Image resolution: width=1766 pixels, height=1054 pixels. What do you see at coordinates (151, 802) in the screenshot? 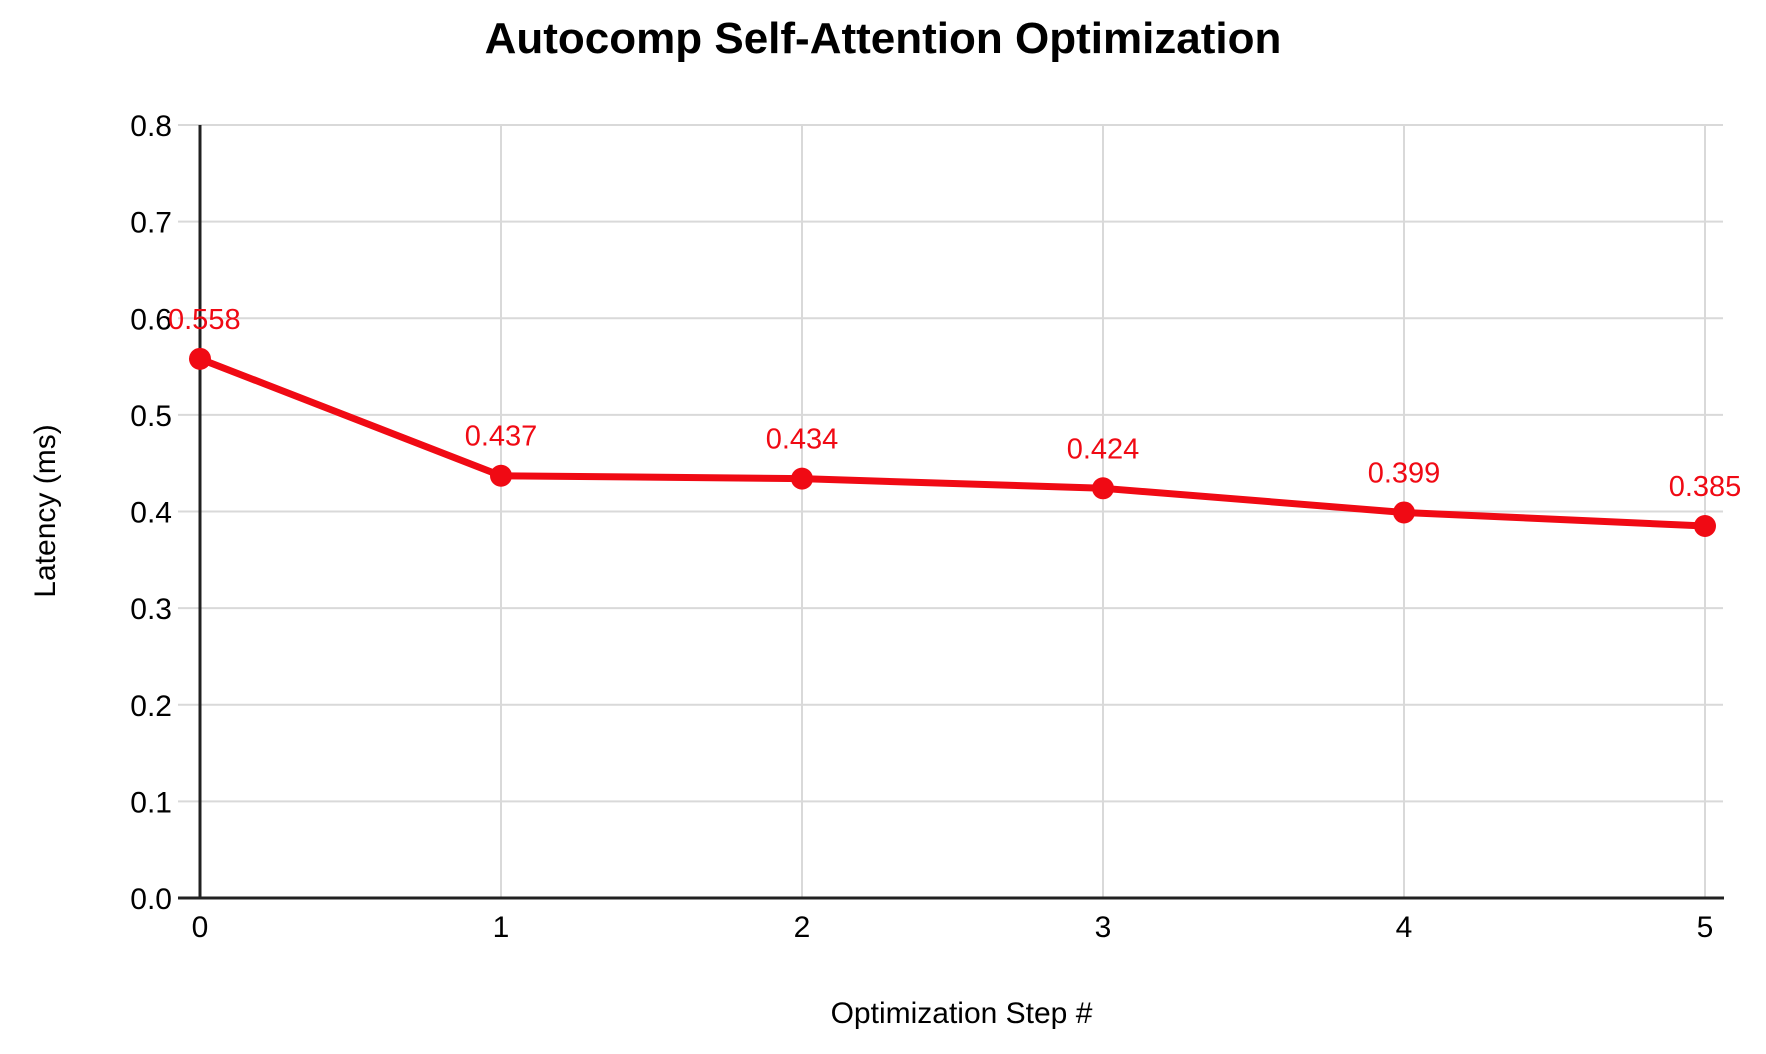
I see `y-tick-label: 0.1` at bounding box center [151, 802].